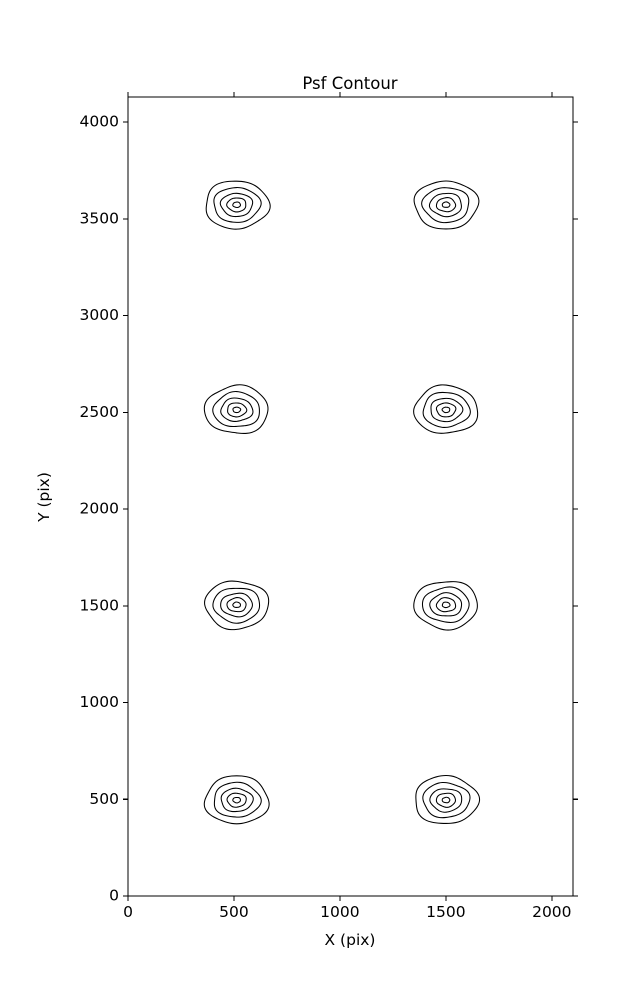  What do you see at coordinates (234, 912) in the screenshot?
I see `x-tick-label: 500` at bounding box center [234, 912].